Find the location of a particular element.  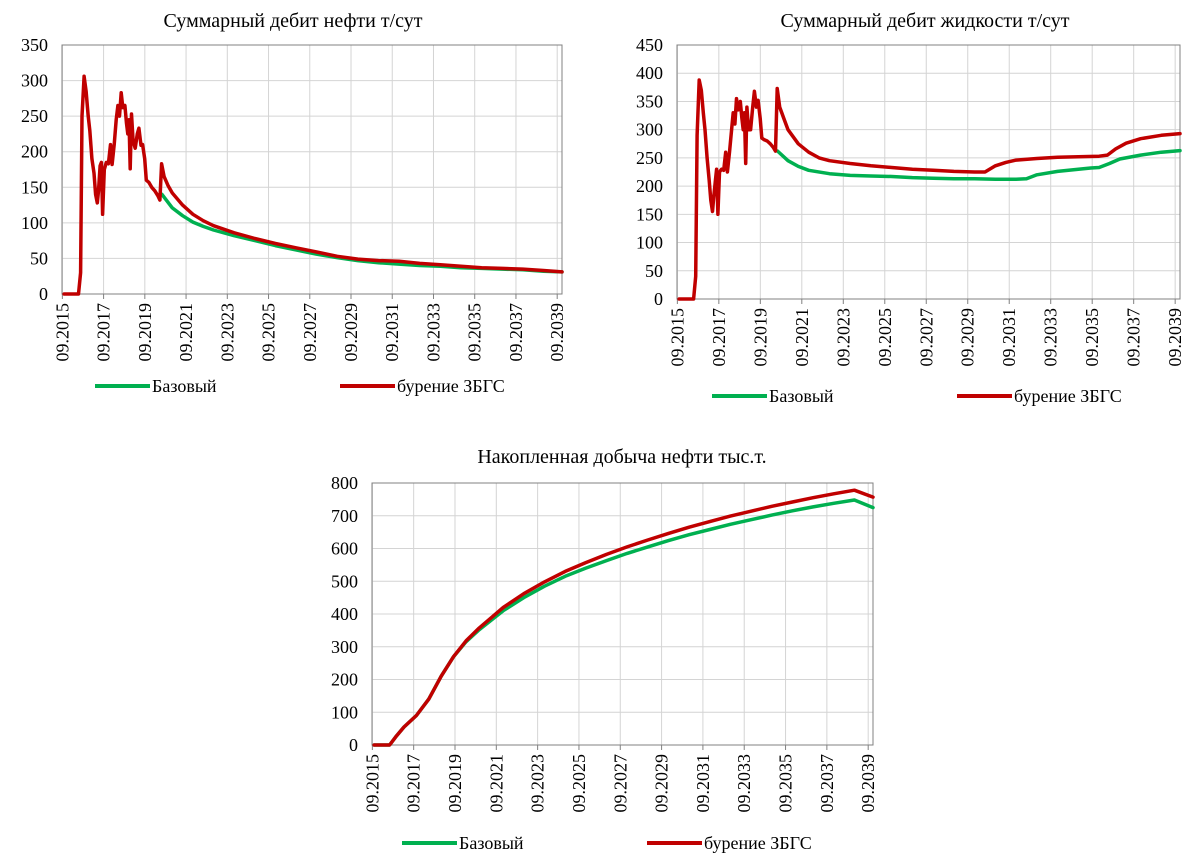

y-tick-label: 700 is located at coordinates (344, 516).